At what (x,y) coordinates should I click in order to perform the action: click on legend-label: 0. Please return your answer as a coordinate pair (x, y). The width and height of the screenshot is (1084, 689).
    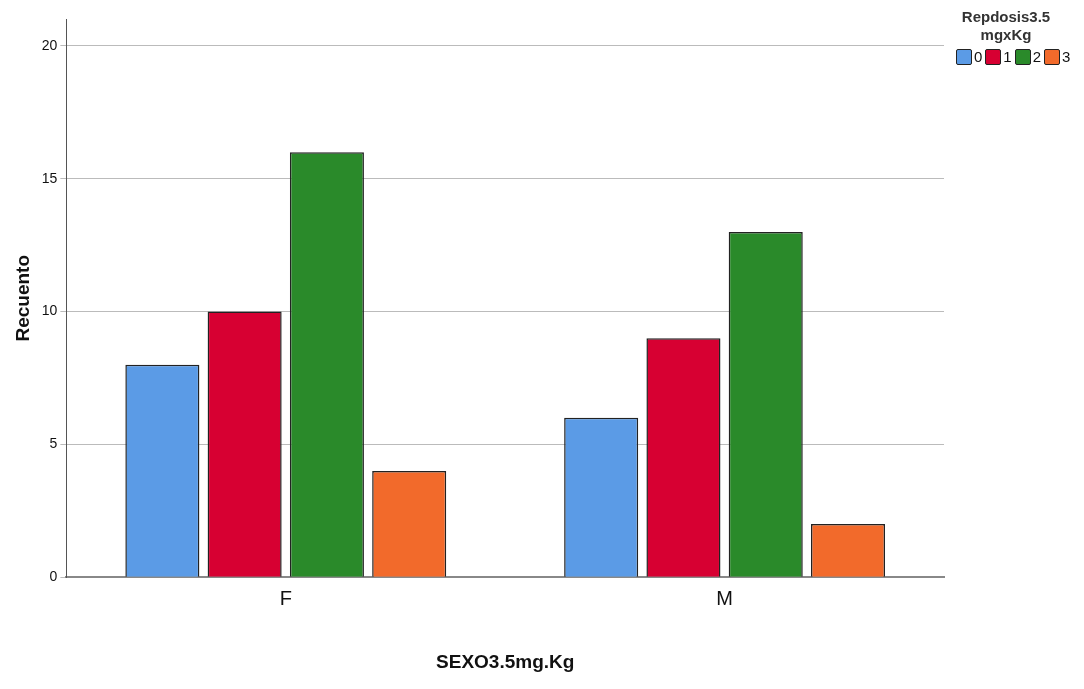
    Looking at the image, I should click on (978, 56).